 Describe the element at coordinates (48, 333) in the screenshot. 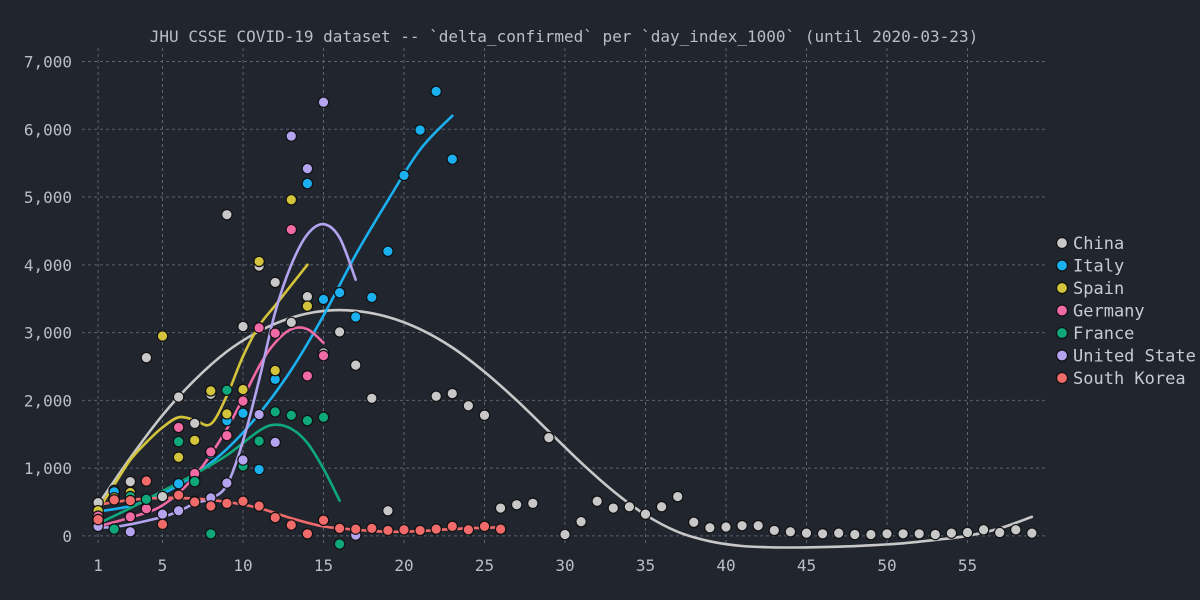

I see `y-tick-label: 3,000` at that location.